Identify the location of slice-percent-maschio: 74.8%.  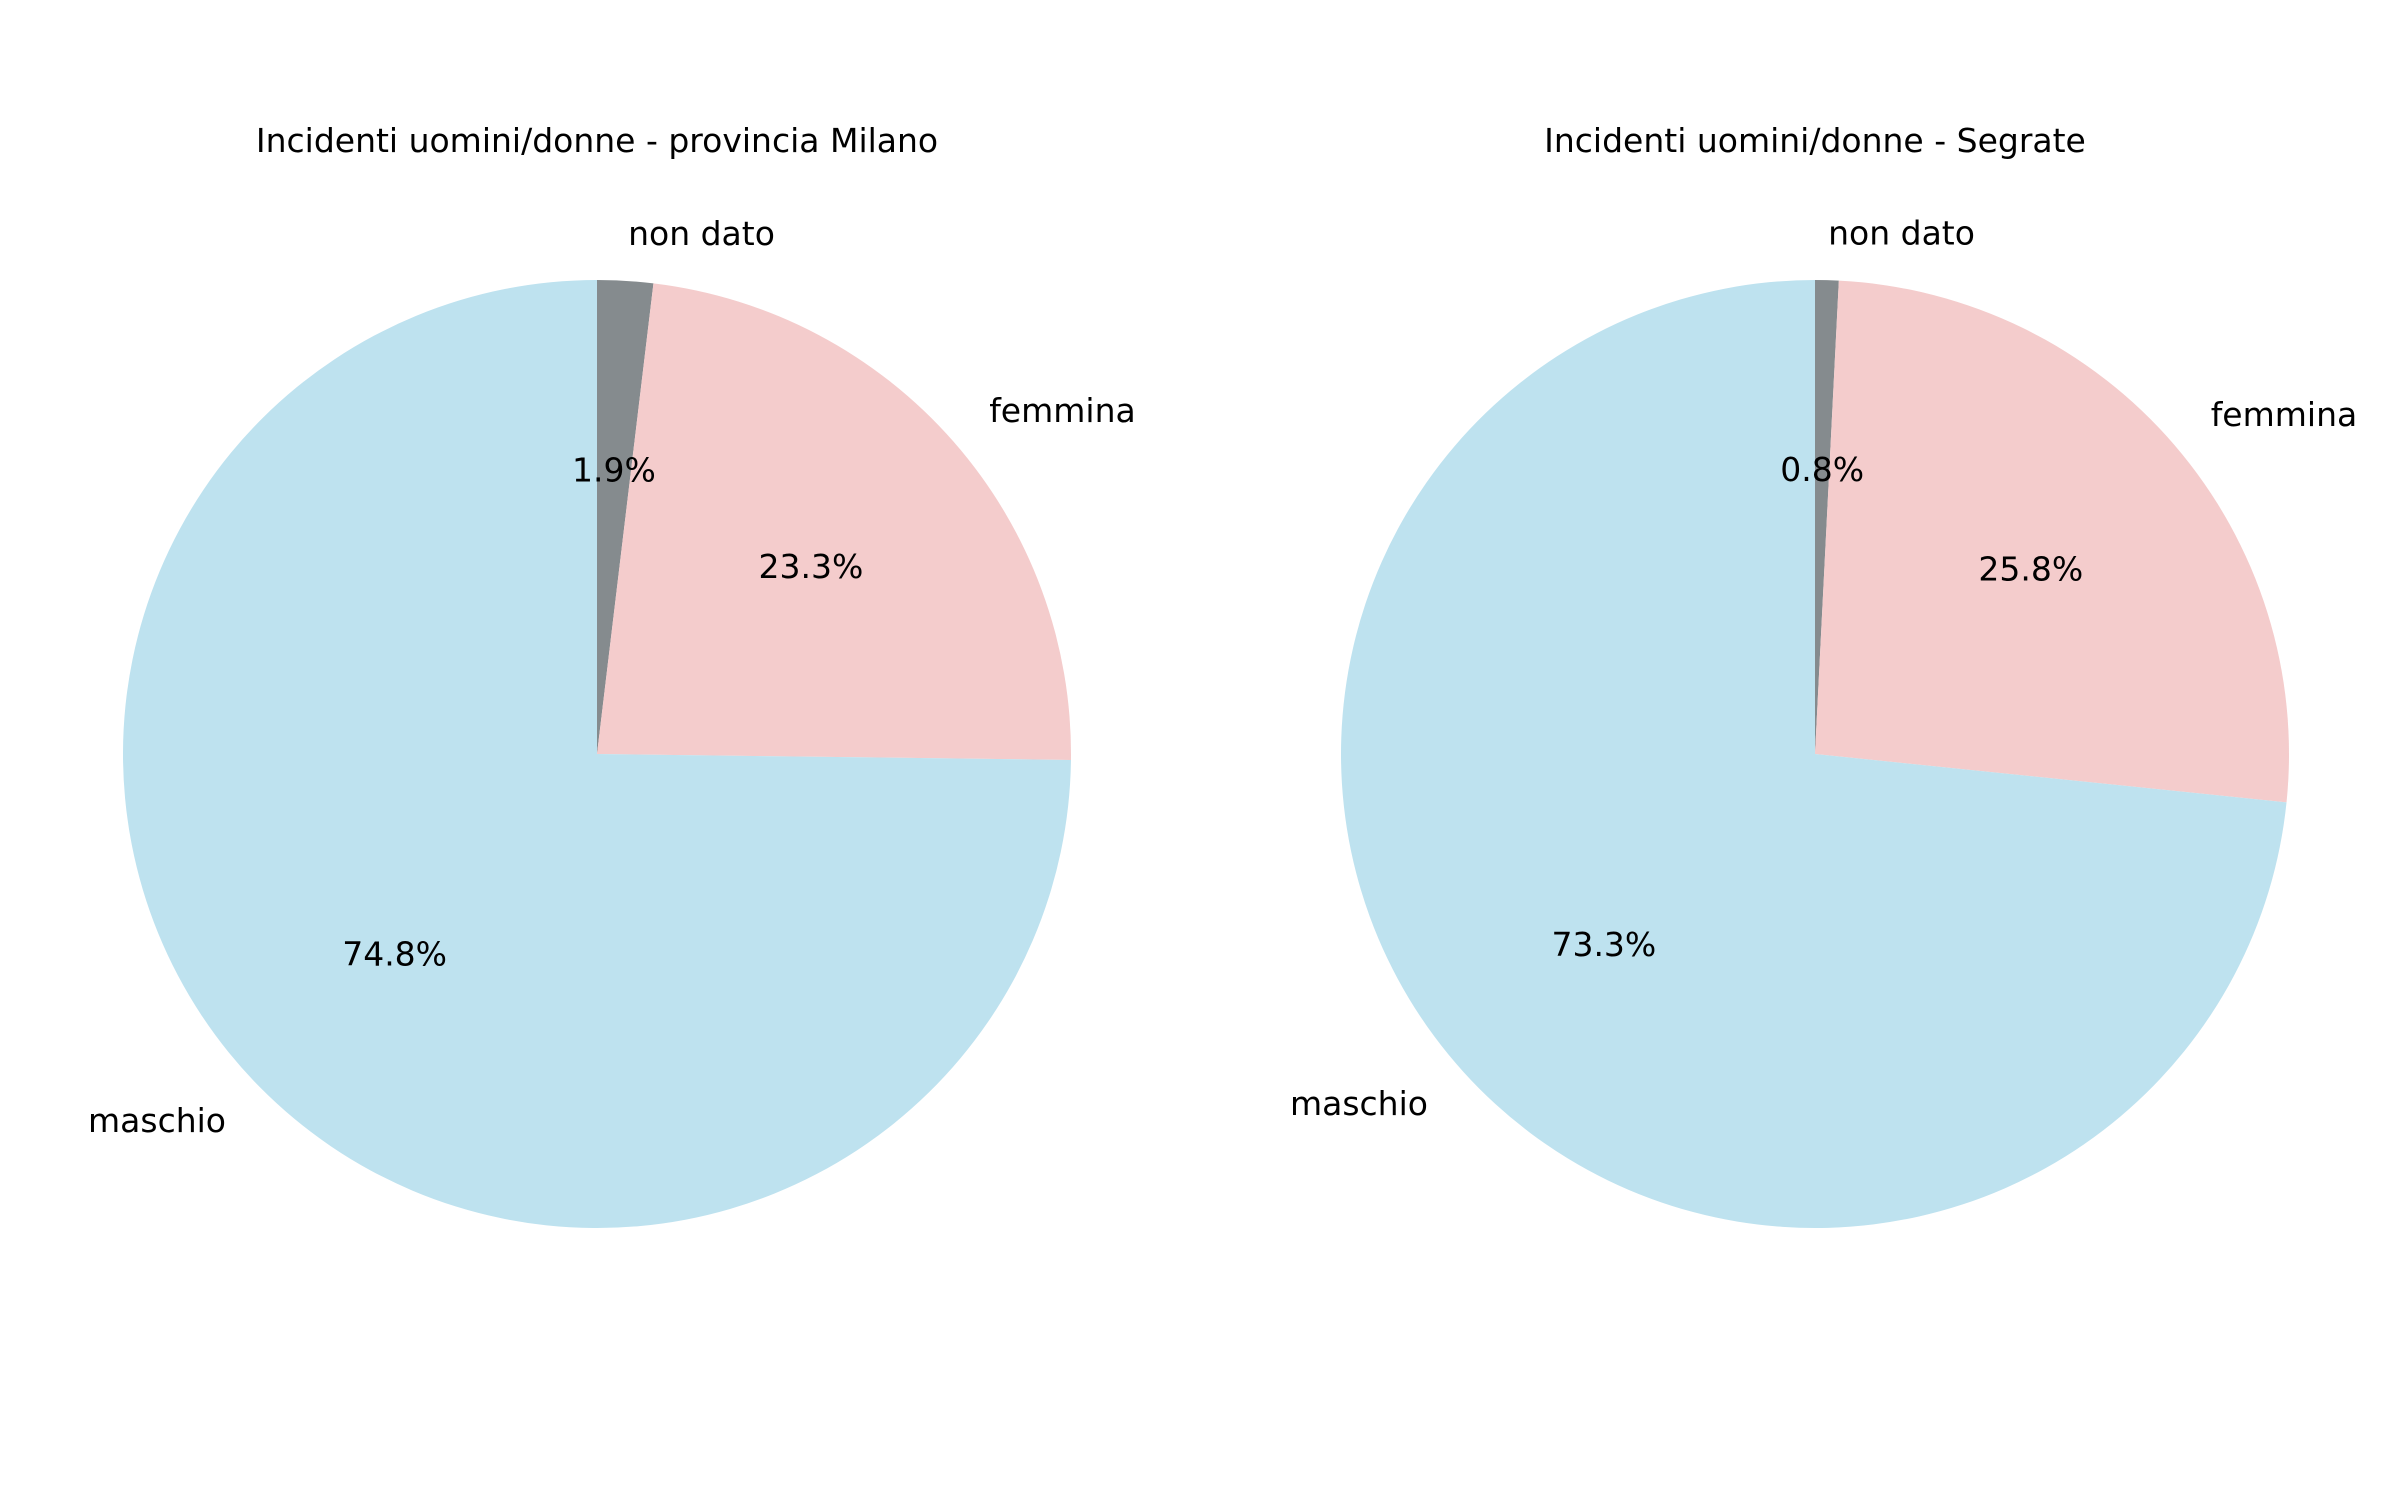
(394, 953).